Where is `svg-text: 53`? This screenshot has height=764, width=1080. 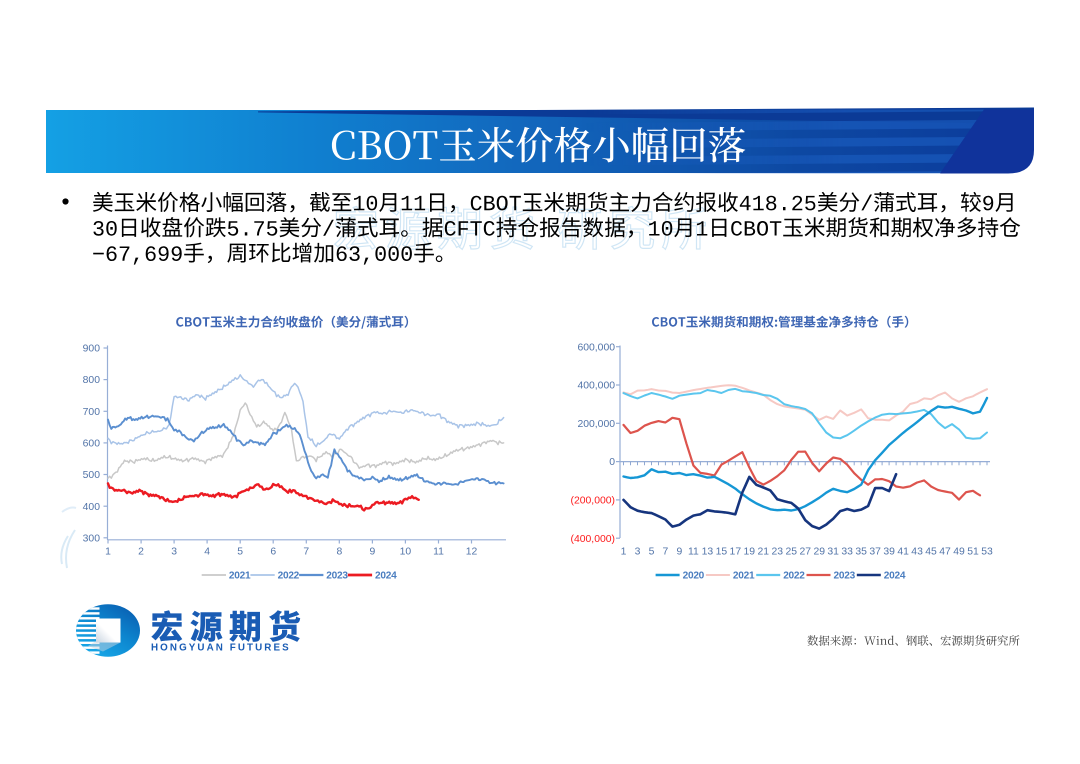
svg-text: 53 is located at coordinates (987, 552).